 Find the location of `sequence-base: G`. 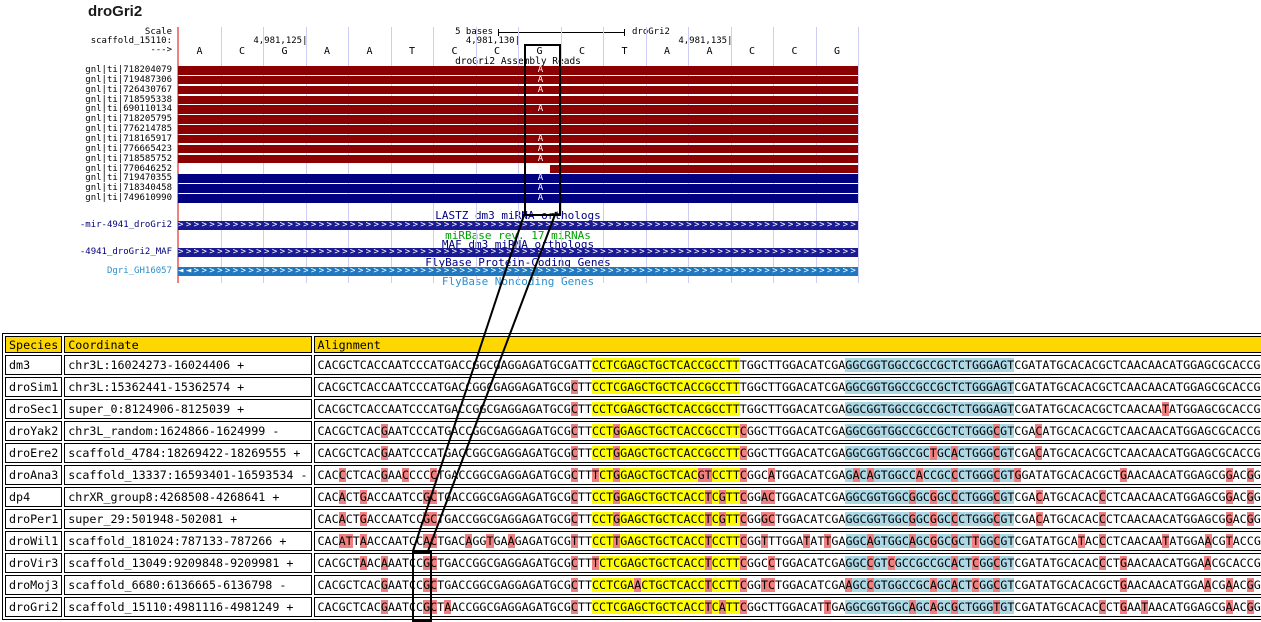

sequence-base: G is located at coordinates (1257, 497).